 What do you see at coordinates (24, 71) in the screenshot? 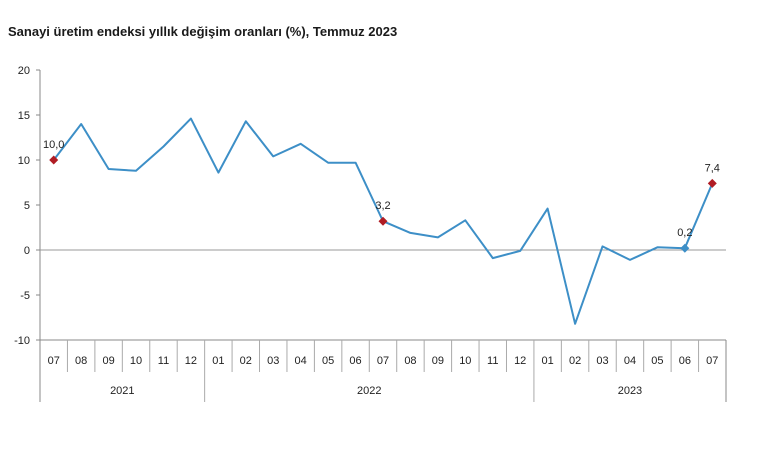
I see `y-tick-label: 20` at bounding box center [24, 71].